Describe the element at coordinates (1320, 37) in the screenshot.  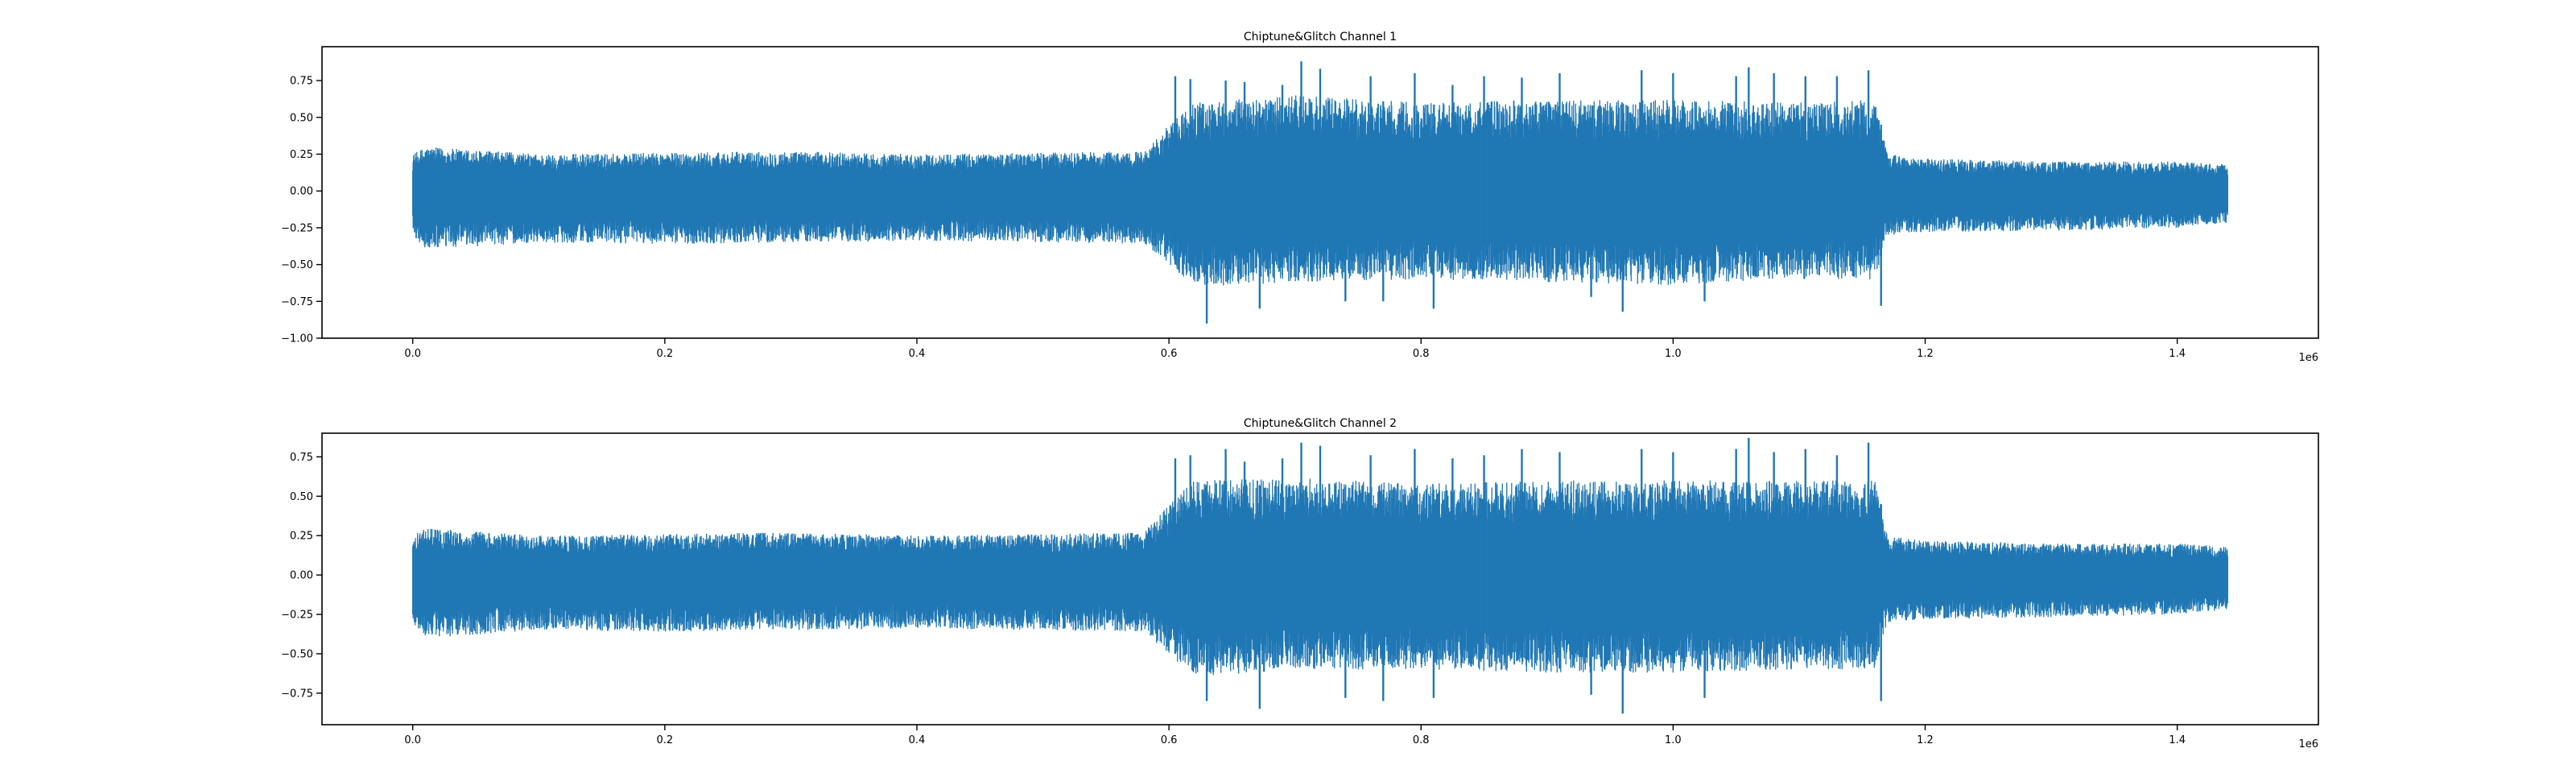
I see `chart-title: Chiptune&Glitch Channel 1` at that location.